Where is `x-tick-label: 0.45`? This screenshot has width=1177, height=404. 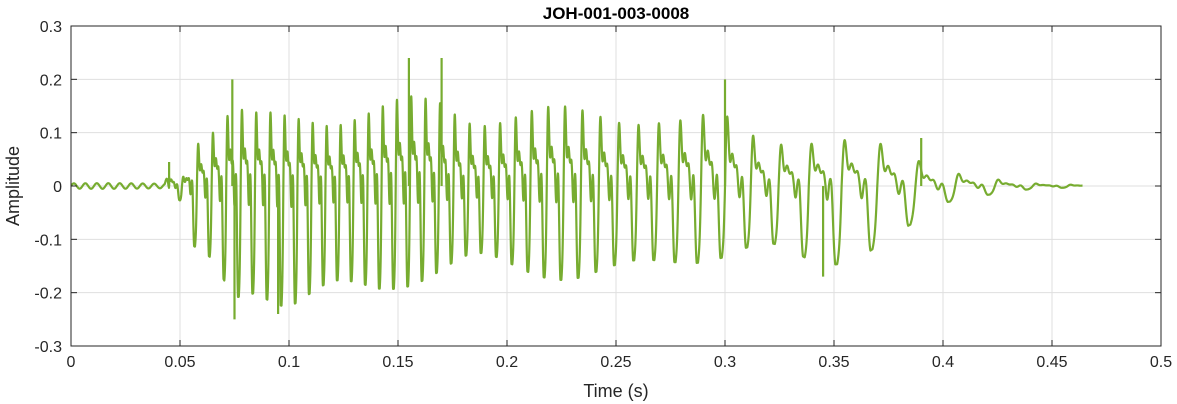
x-tick-label: 0.45 is located at coordinates (1051, 362).